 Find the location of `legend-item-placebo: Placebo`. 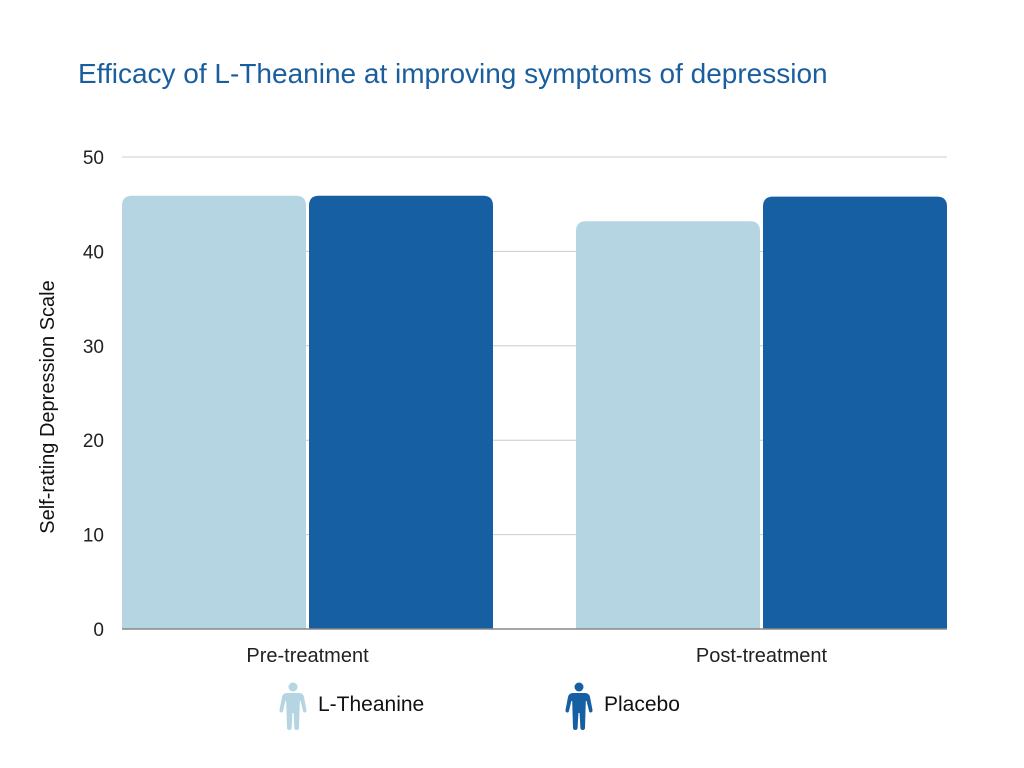

legend-item-placebo: Placebo is located at coordinates (622, 705).